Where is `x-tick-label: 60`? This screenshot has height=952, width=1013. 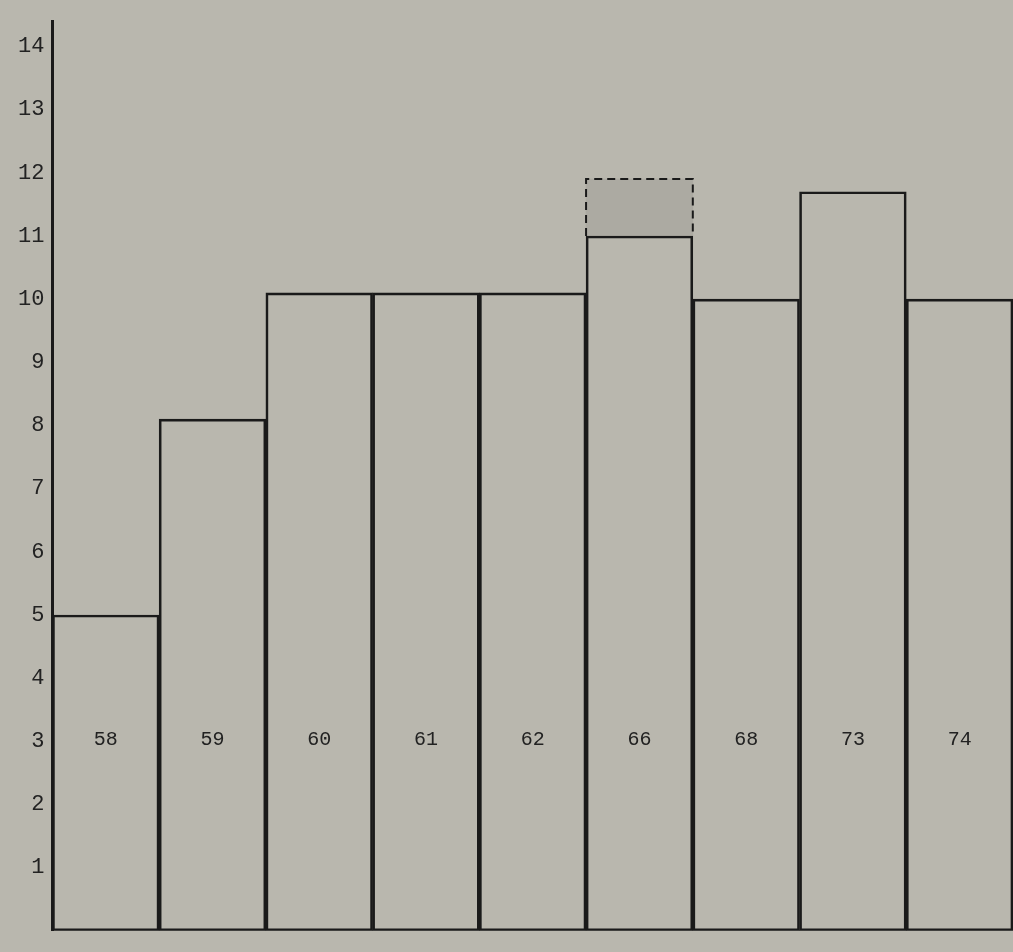 x-tick-label: 60 is located at coordinates (319, 740).